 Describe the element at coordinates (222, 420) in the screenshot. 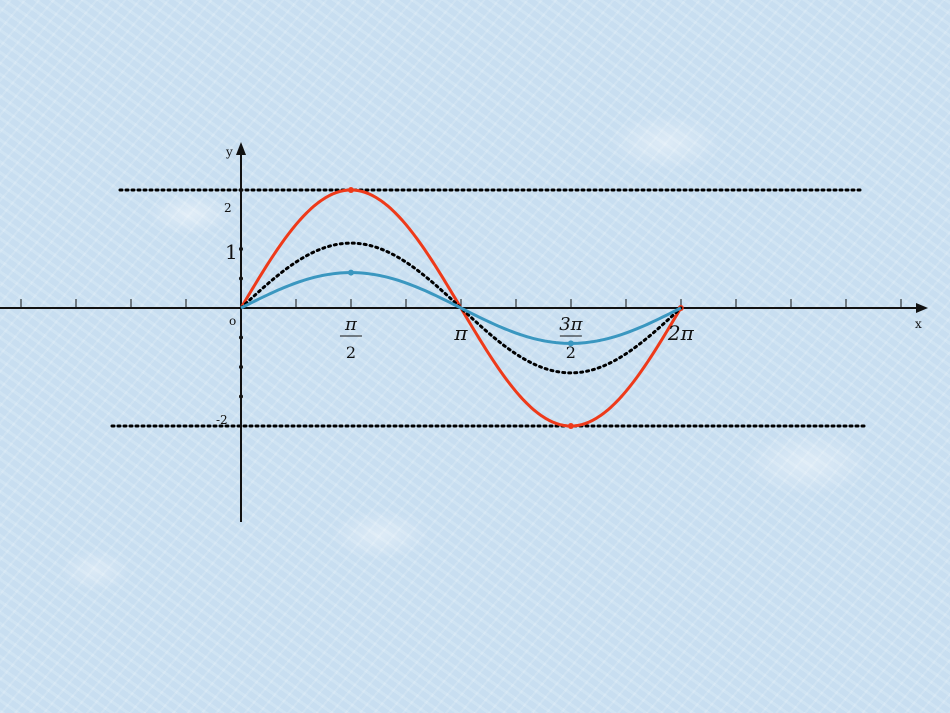

I see `y-tick-label: -2` at that location.